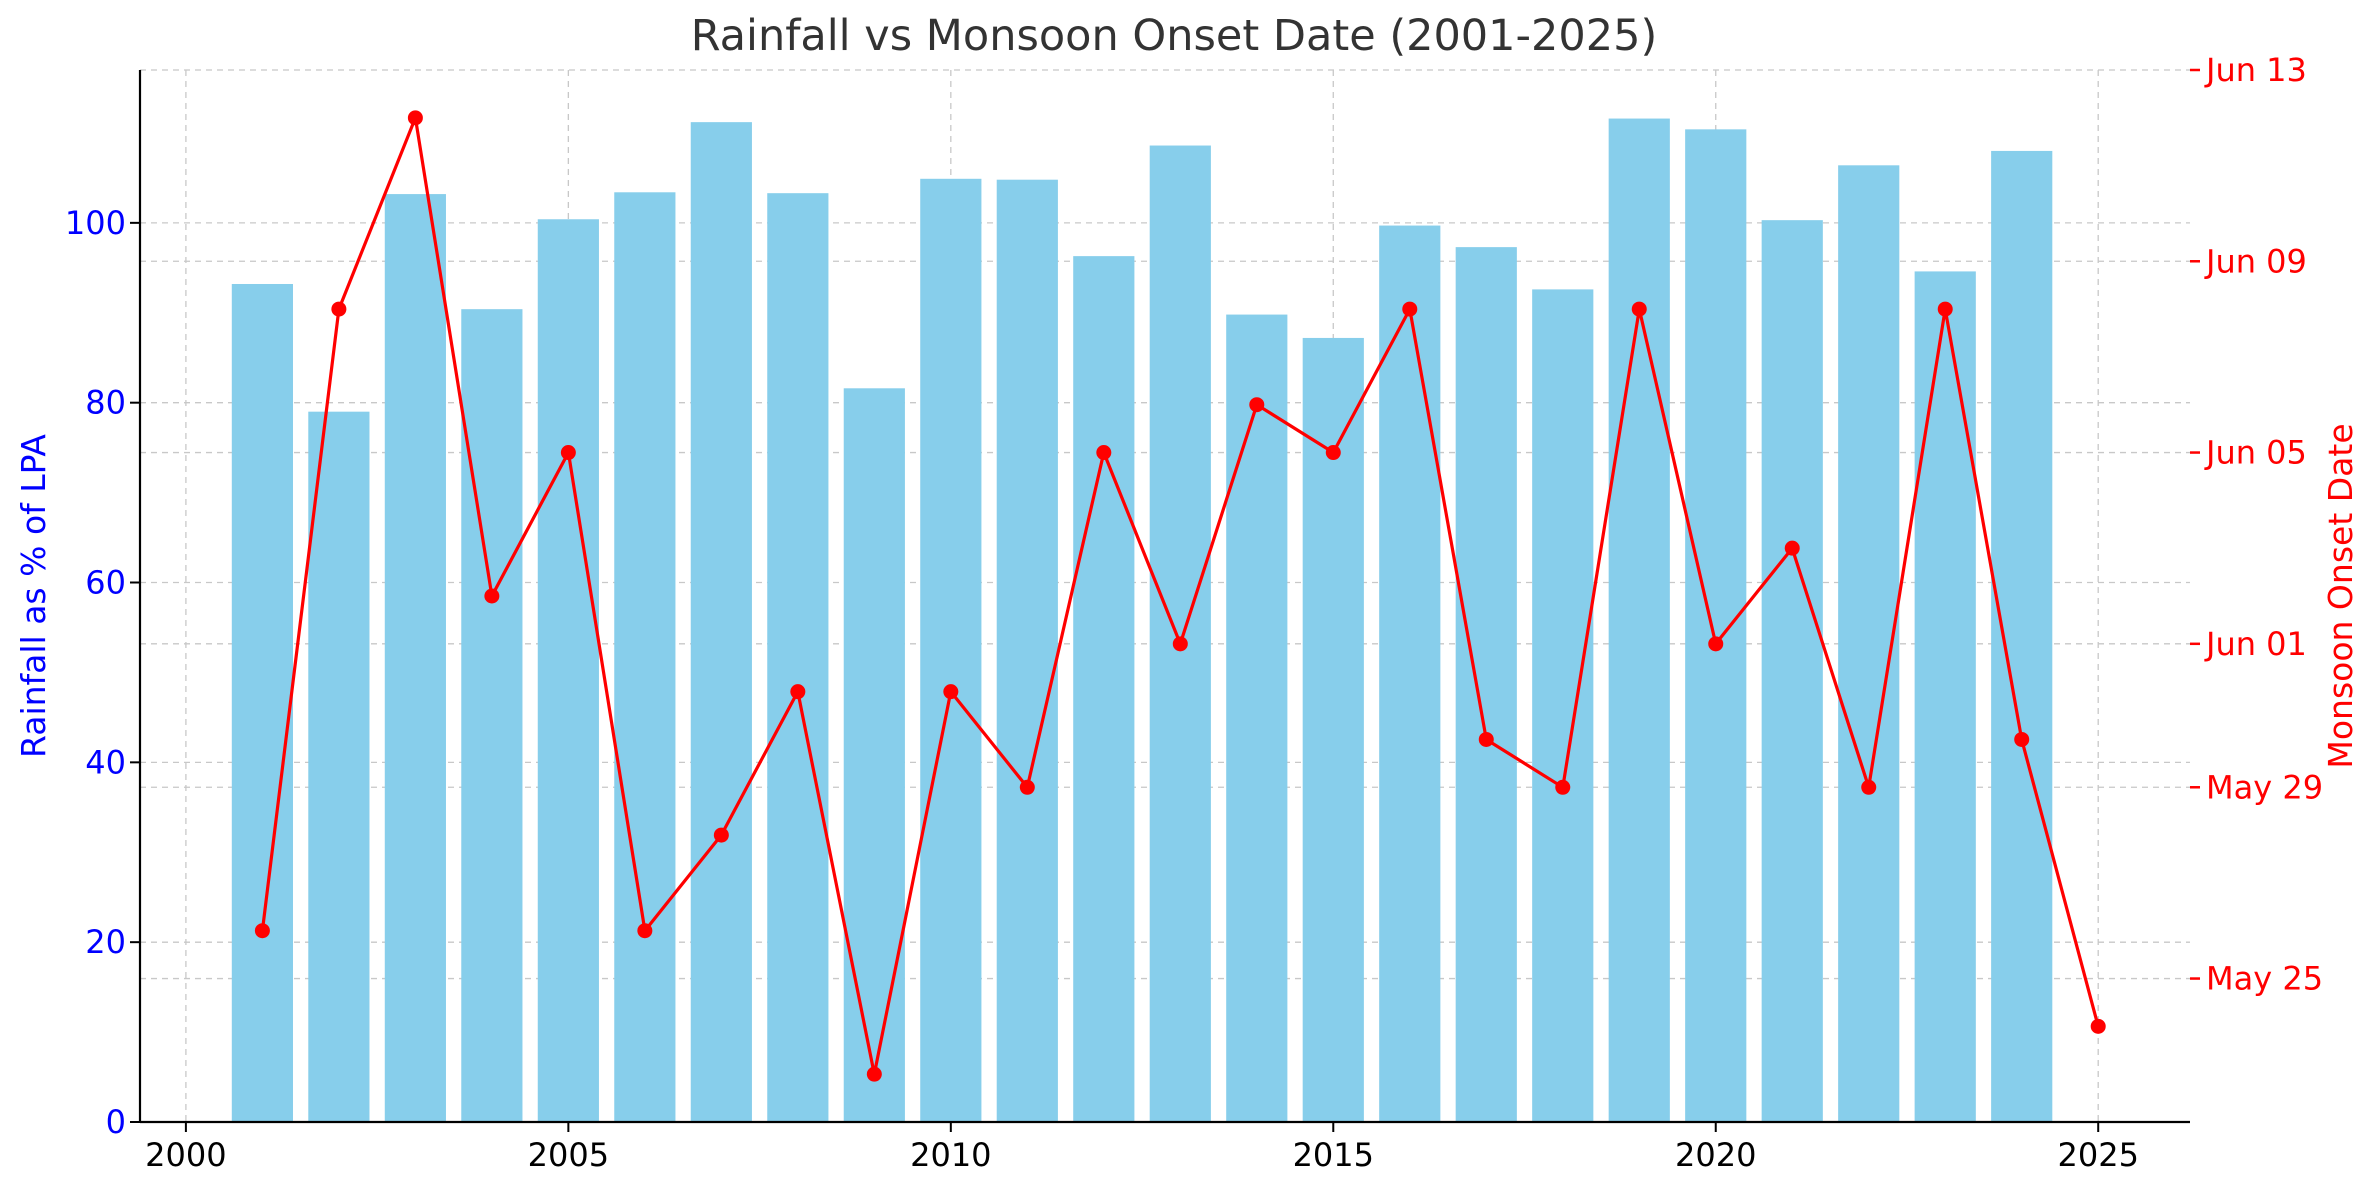 Image resolution: width=2379 pixels, height=1180 pixels. I want to click on right-tick-label: Jun 05, so click(2255, 453).